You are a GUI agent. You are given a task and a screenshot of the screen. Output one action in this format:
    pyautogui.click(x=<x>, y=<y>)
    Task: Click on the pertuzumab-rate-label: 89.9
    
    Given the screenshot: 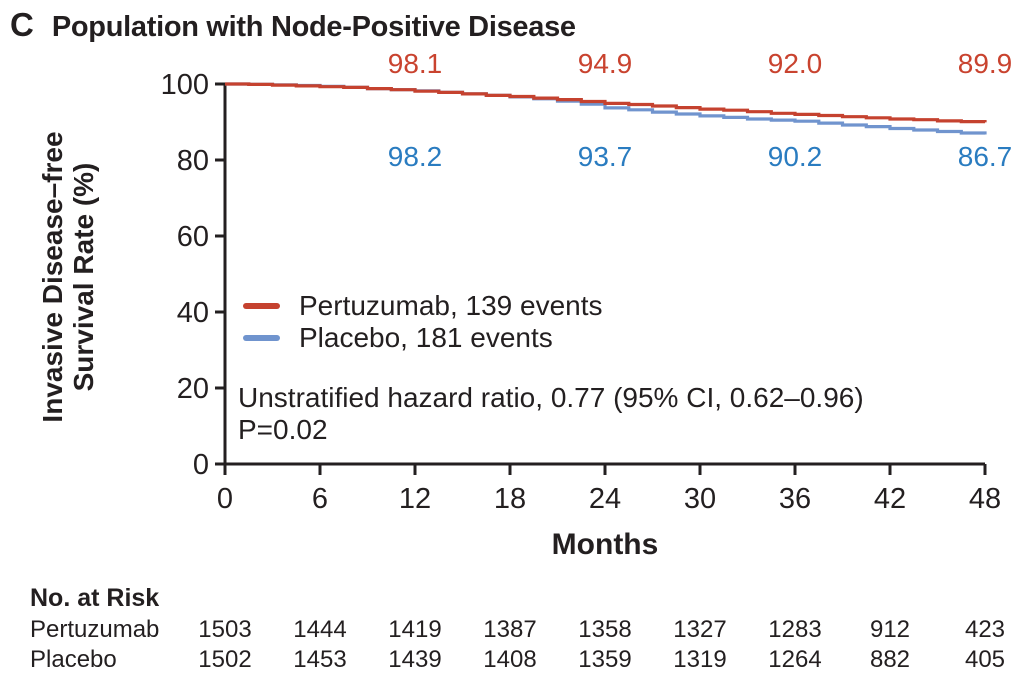 What is the action you would take?
    pyautogui.click(x=985, y=63)
    